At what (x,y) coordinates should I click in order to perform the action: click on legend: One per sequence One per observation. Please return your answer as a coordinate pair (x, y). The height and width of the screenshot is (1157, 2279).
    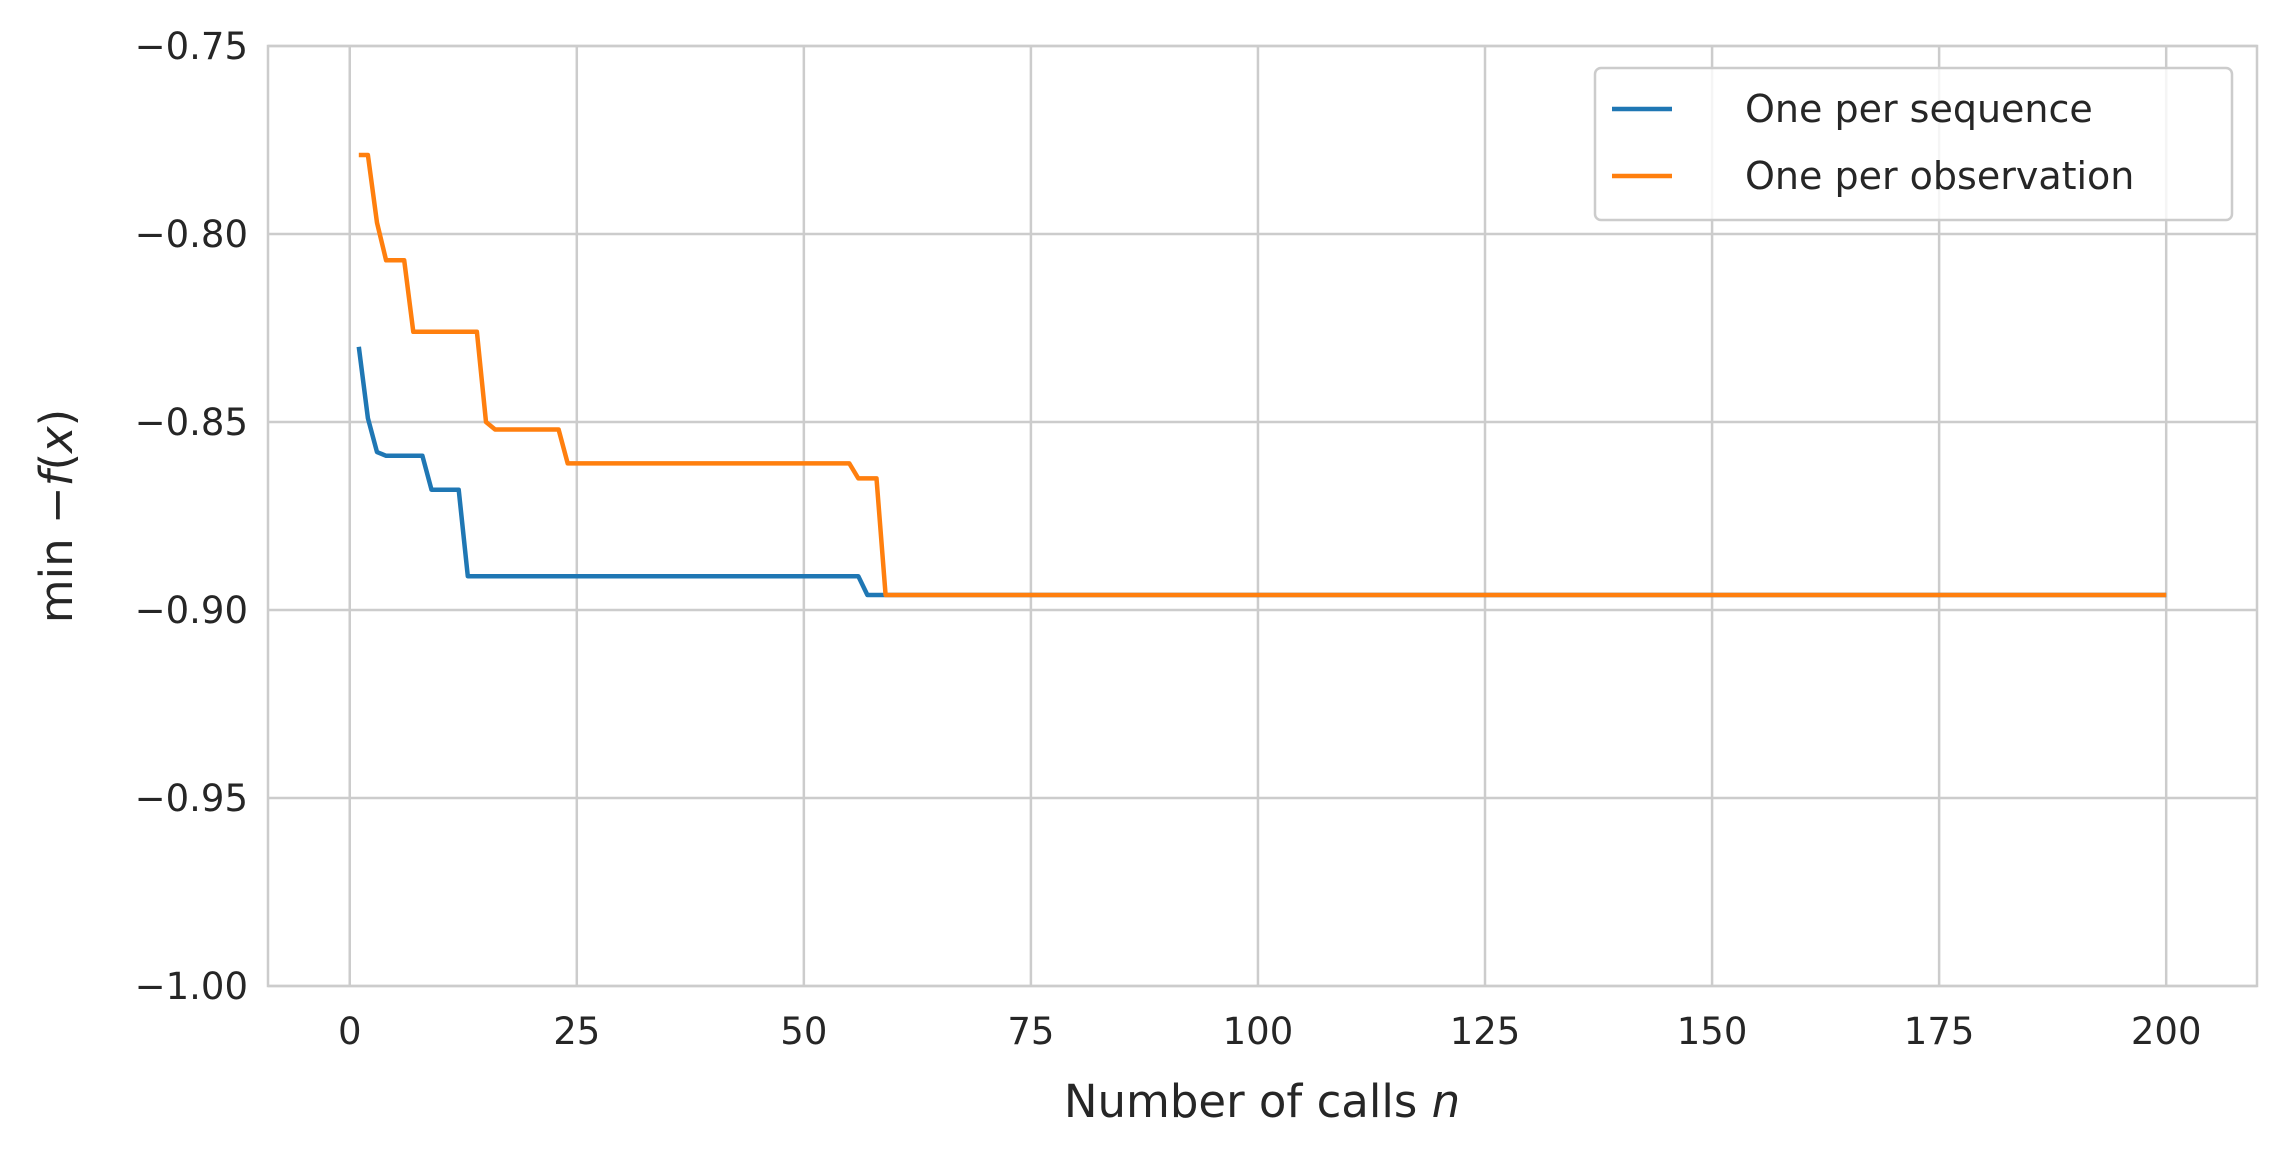
    Looking at the image, I should click on (1913, 144).